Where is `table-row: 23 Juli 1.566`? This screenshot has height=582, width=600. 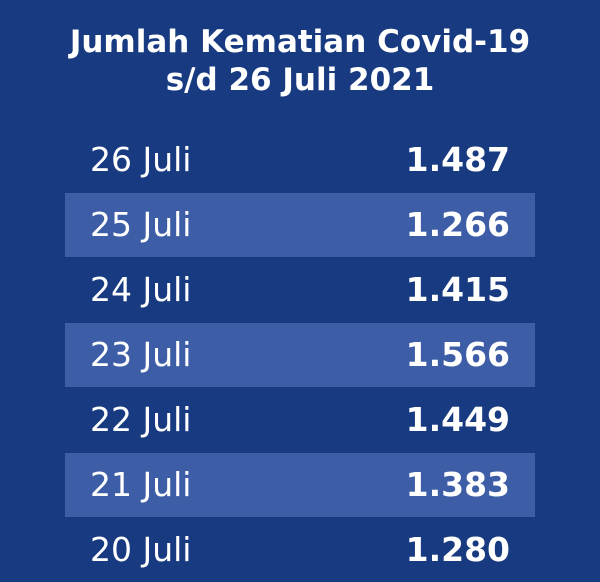
table-row: 23 Juli 1.566 is located at coordinates (300, 355).